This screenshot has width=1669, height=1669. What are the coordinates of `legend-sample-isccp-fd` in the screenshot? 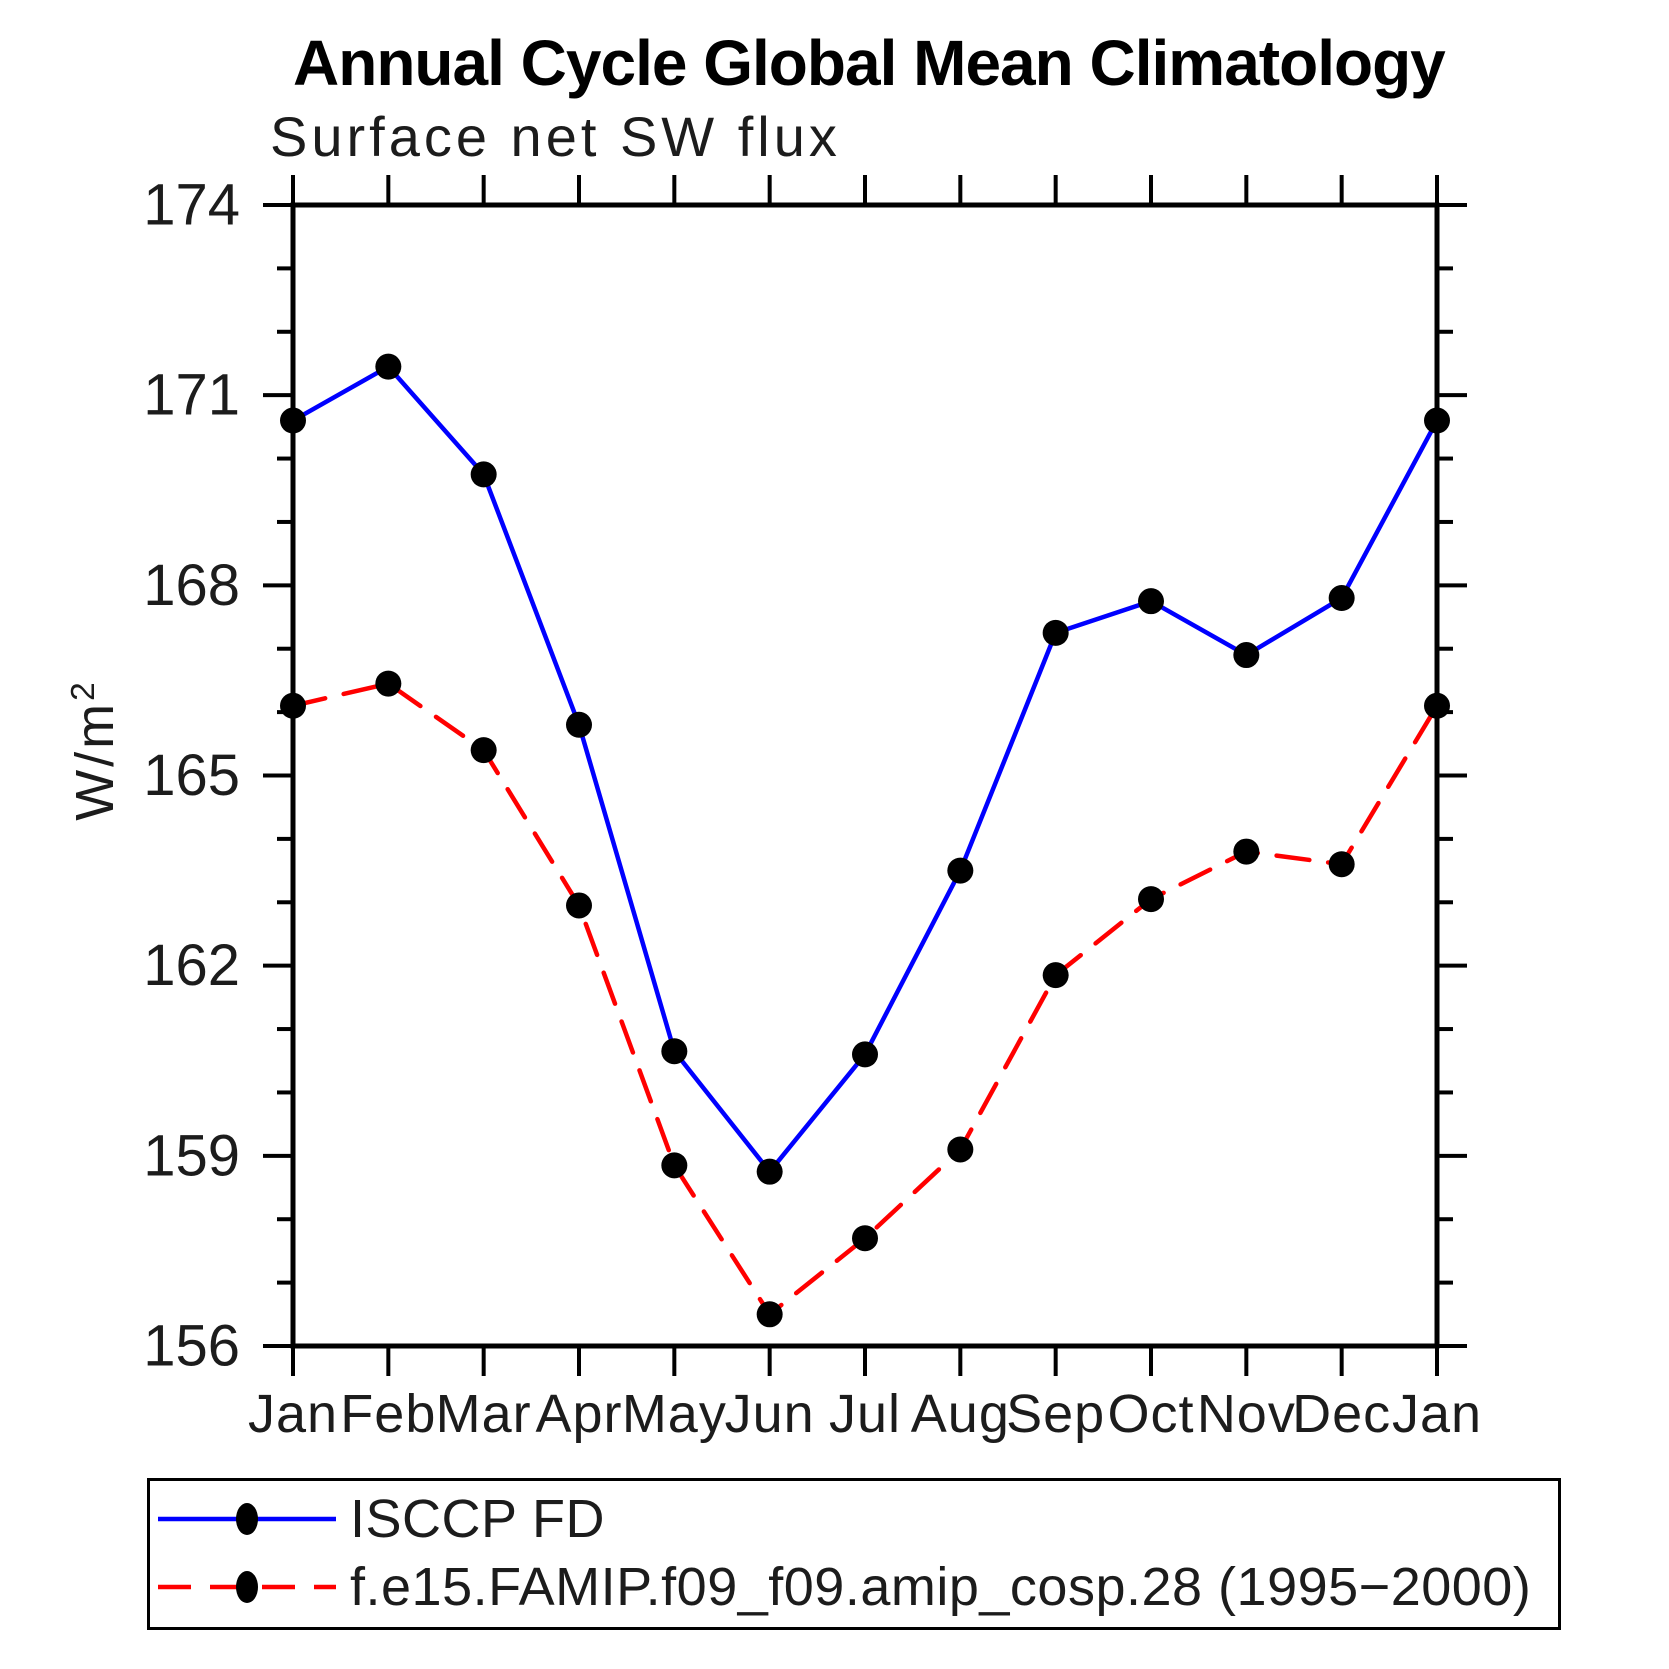 It's located at (247, 1519).